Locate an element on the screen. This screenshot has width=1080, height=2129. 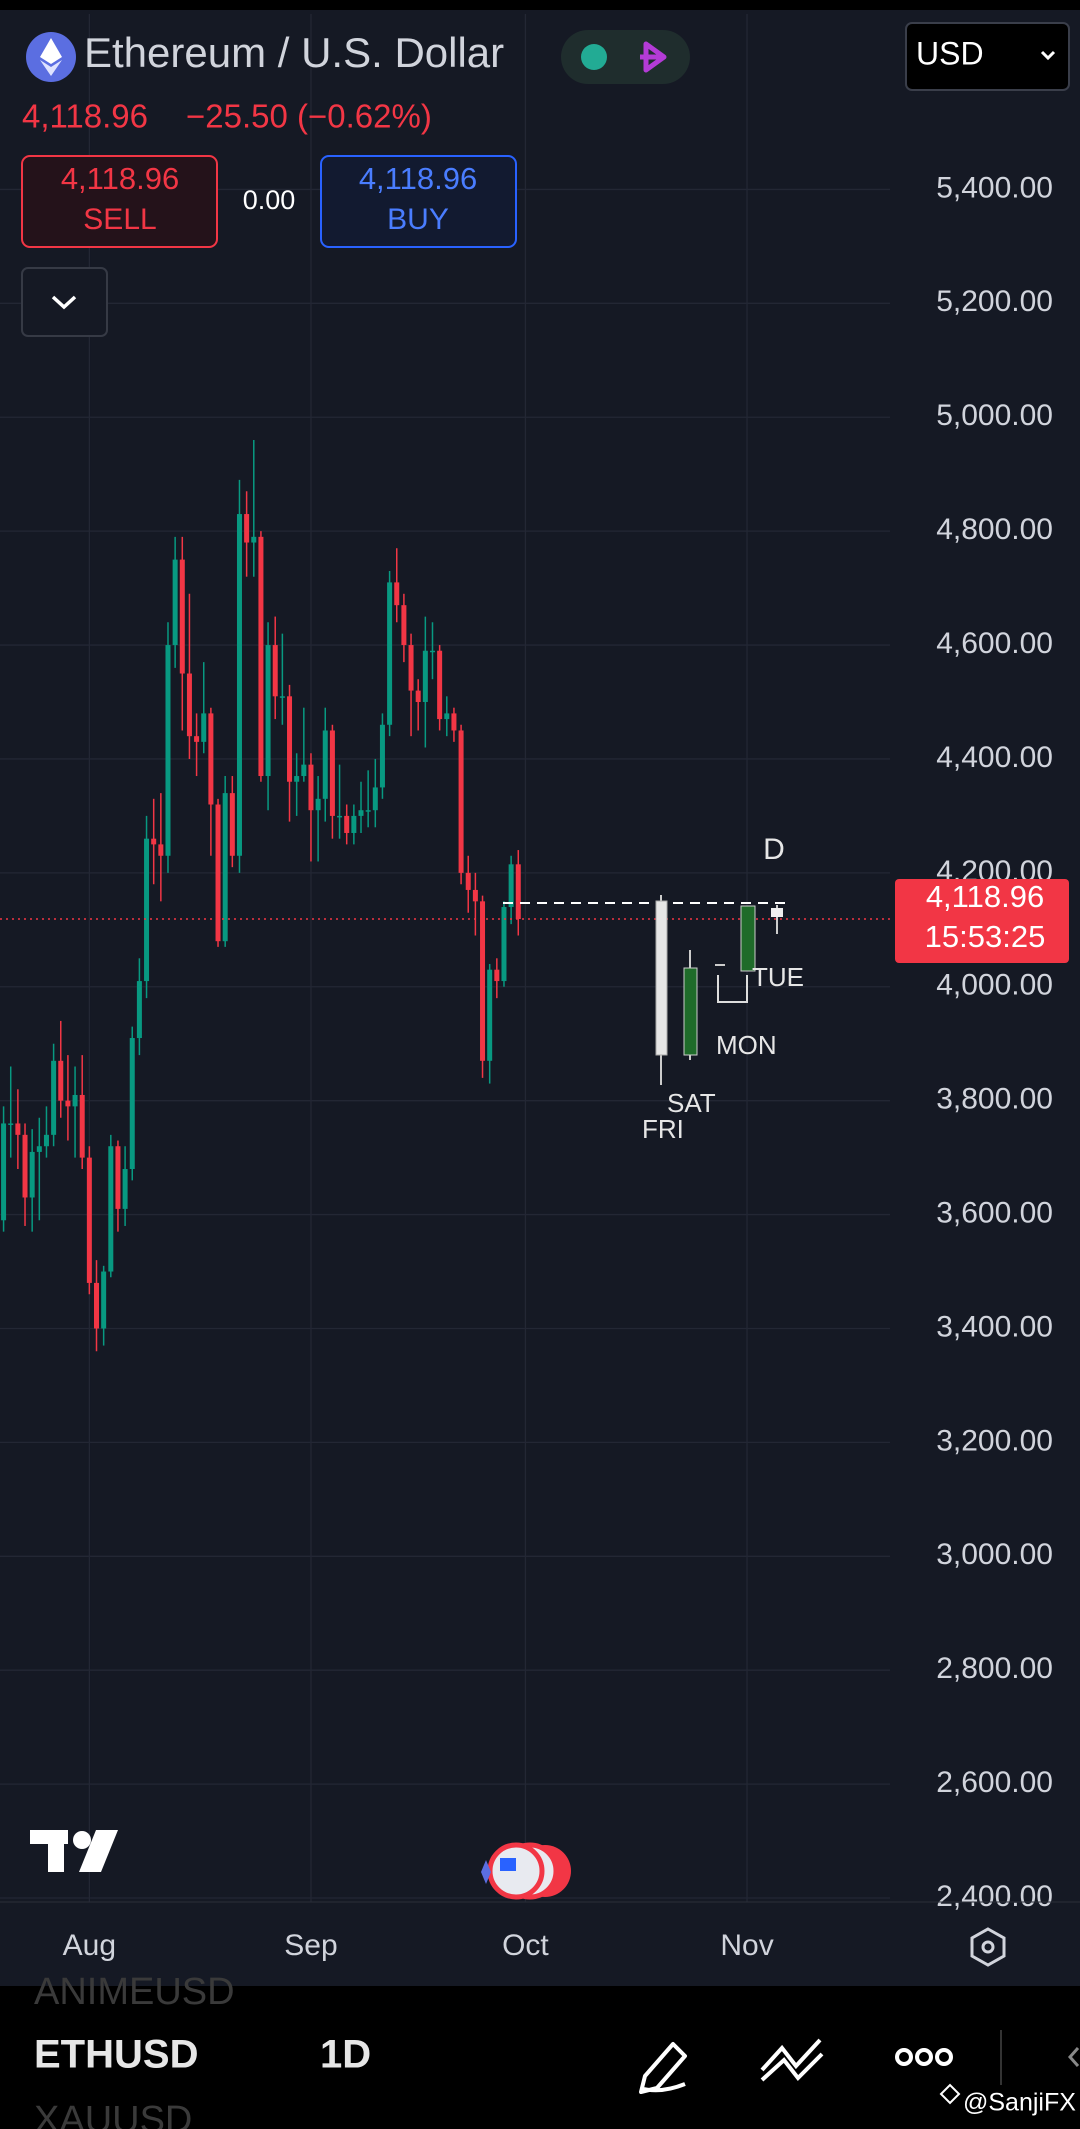
y-tick-label: 3,600.00 is located at coordinates (994, 1212).